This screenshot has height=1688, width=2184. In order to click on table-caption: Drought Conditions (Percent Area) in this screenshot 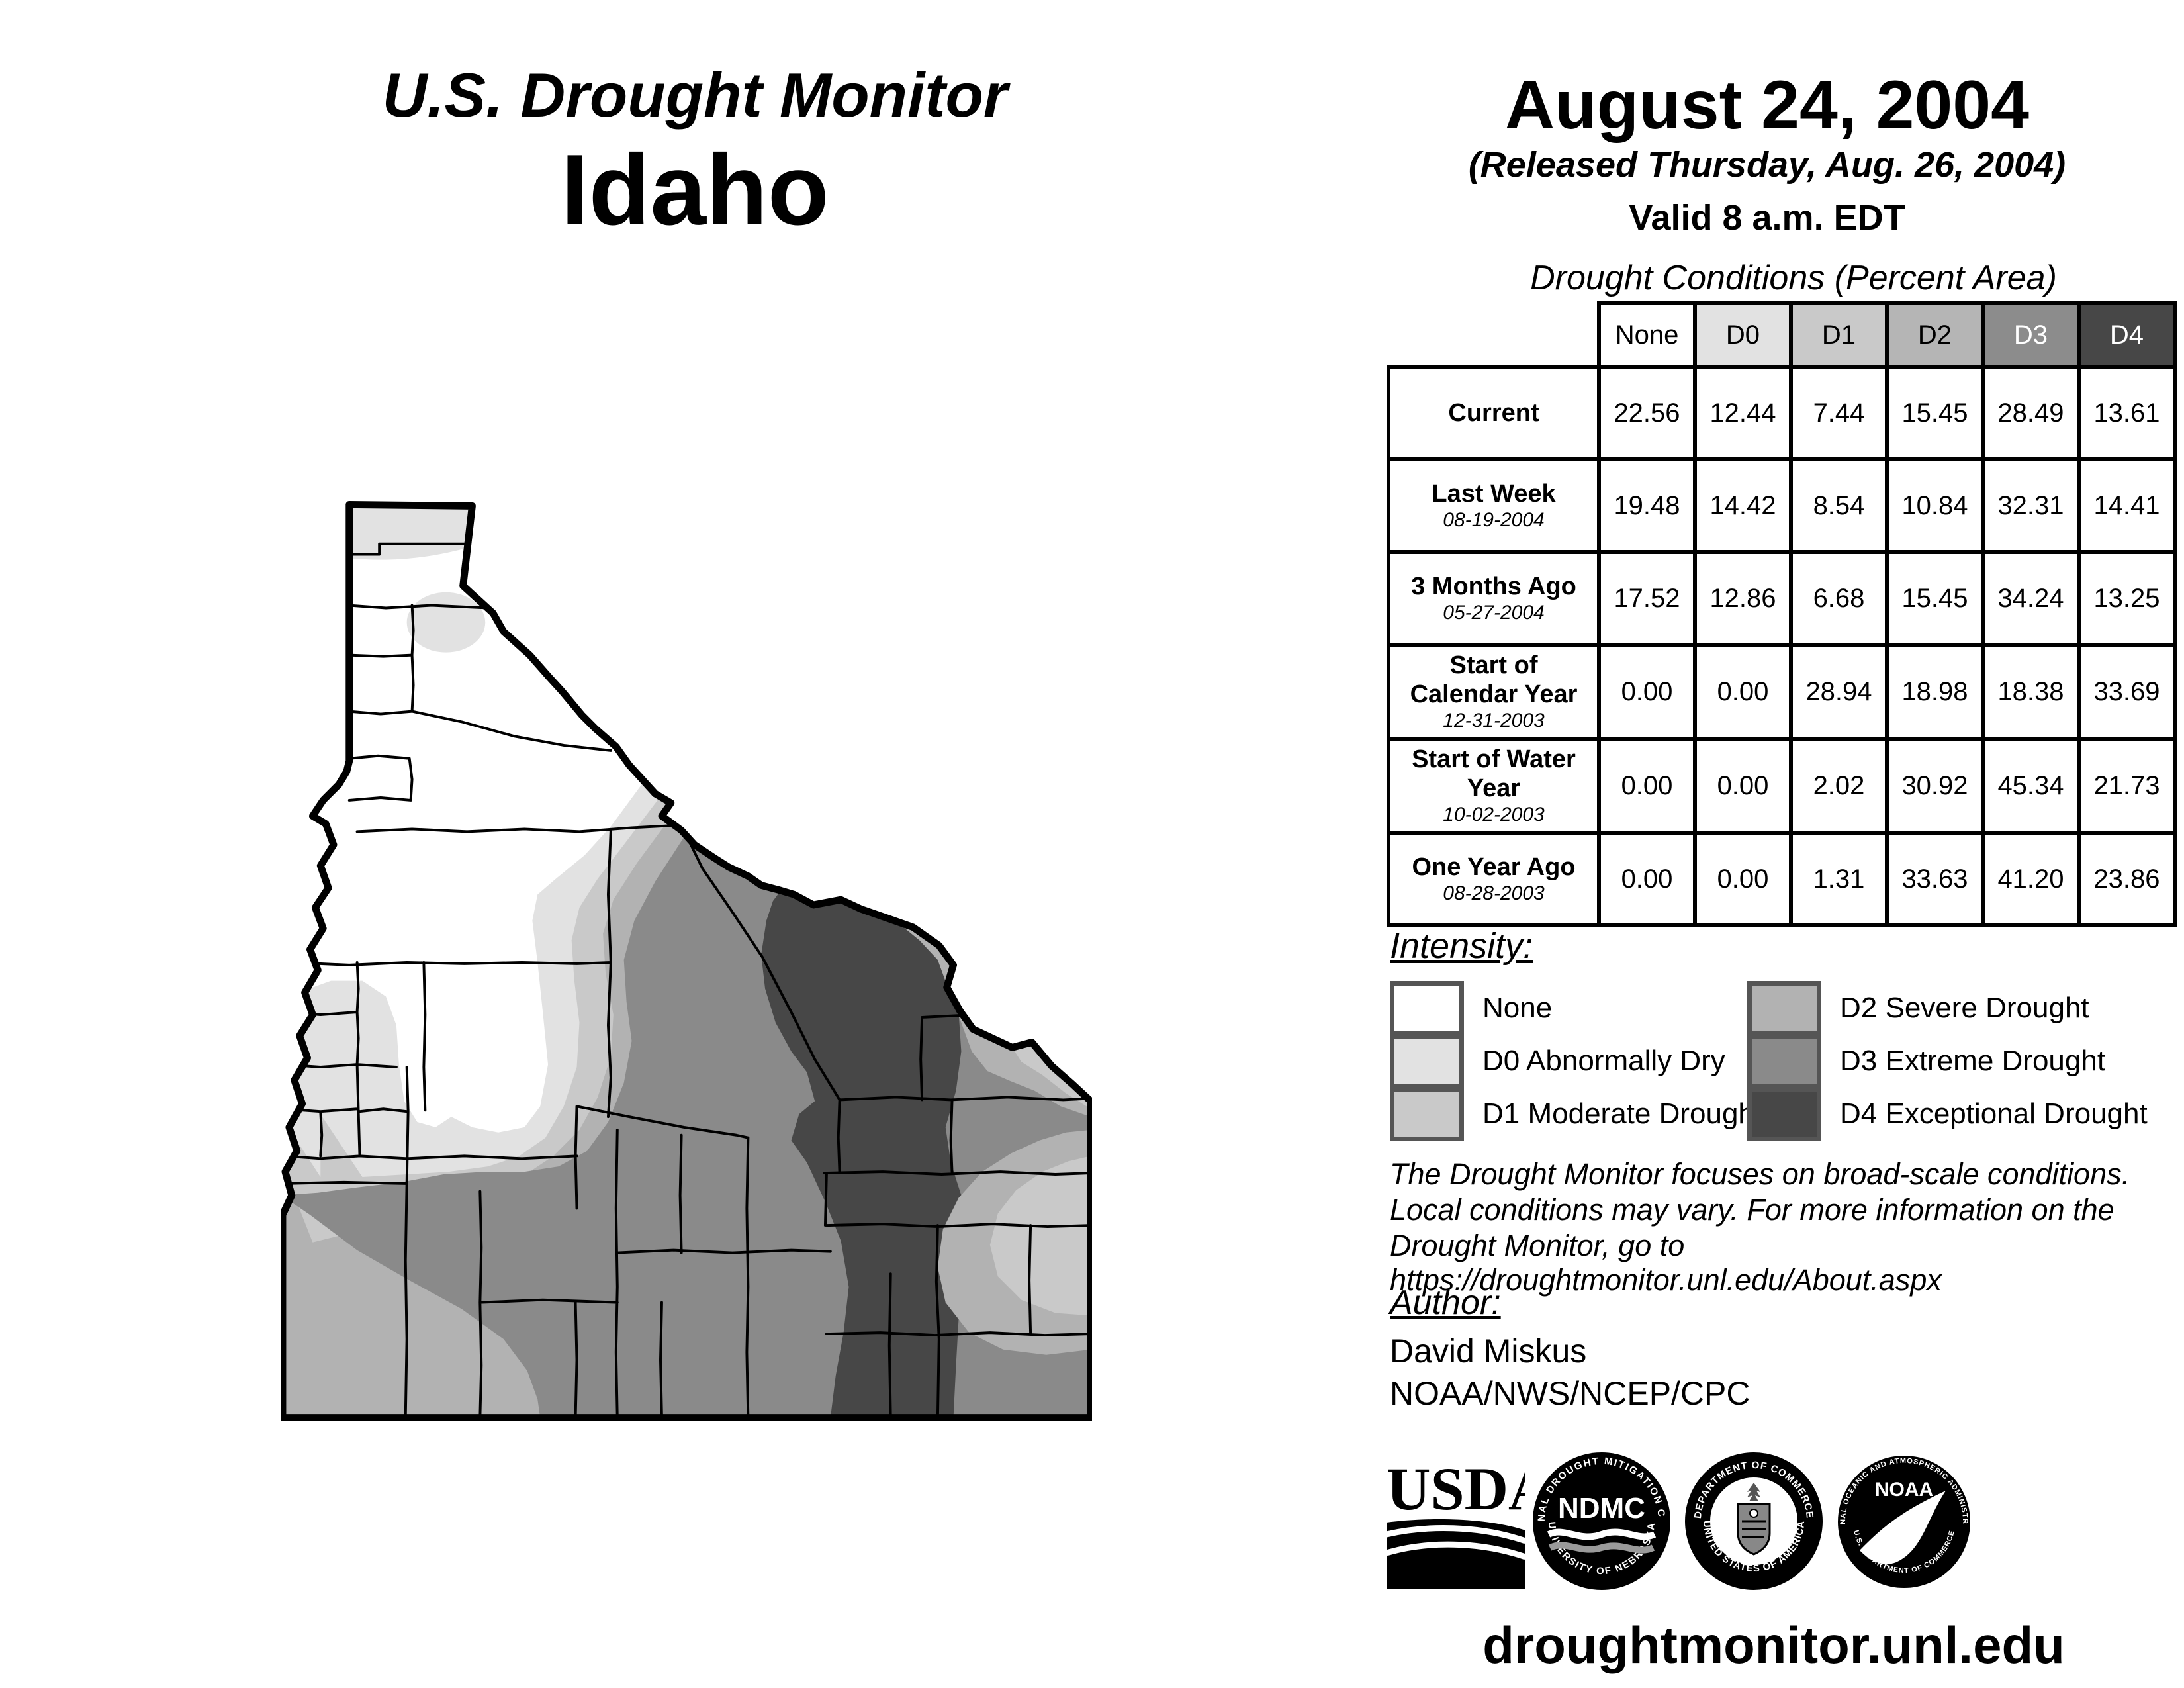, I will do `click(1794, 278)`.